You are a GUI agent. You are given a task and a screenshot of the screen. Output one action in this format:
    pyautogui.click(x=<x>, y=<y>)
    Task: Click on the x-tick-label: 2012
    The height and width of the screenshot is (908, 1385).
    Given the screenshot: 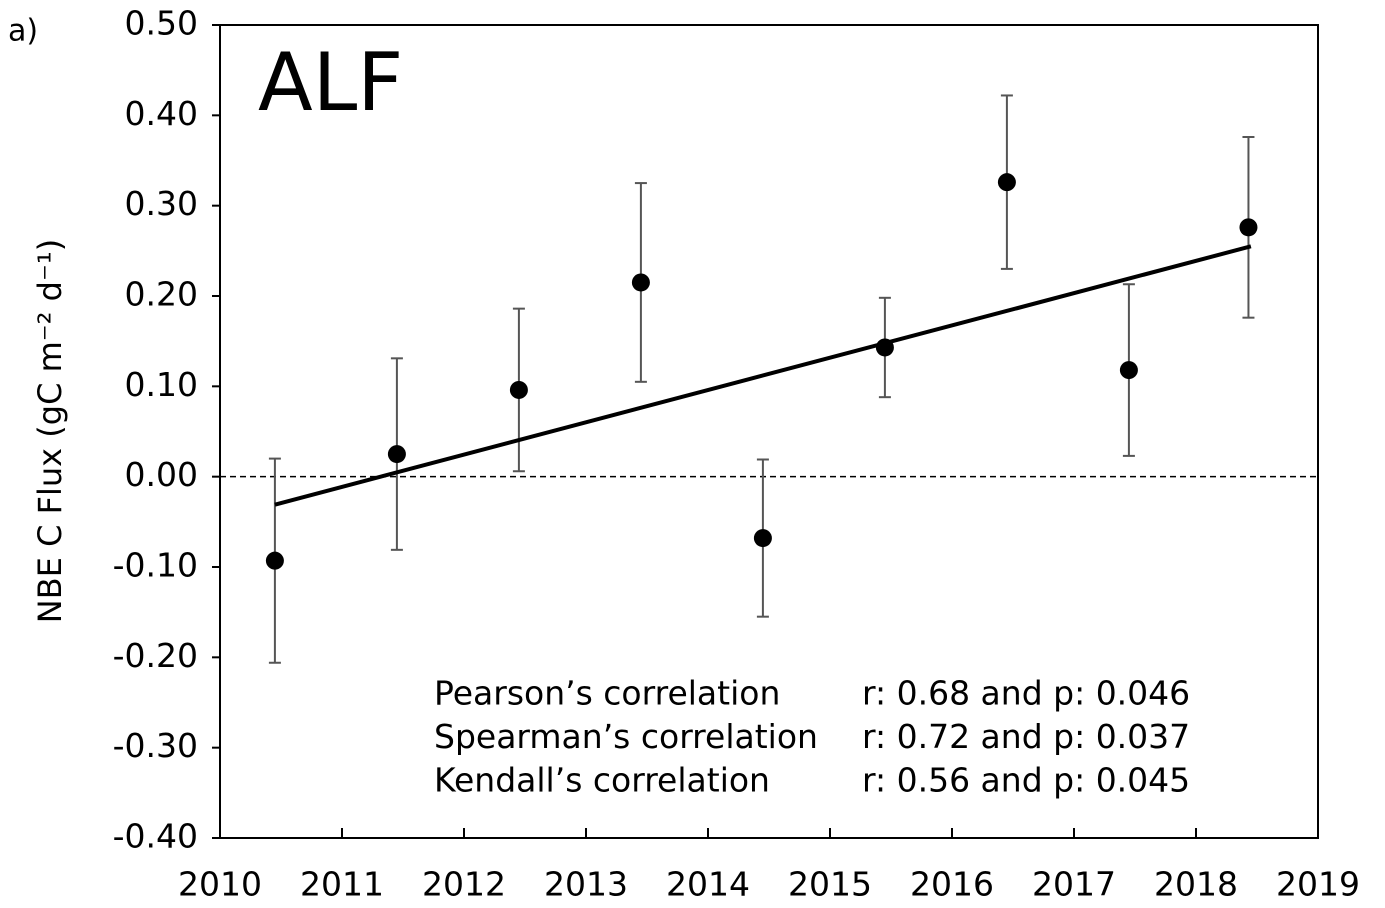 What is the action you would take?
    pyautogui.click(x=464, y=884)
    